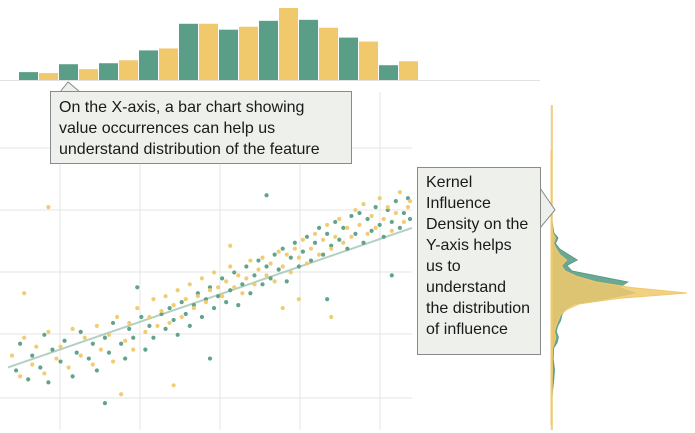  What do you see at coordinates (619, 287) in the screenshot?
I see `density-curve-yellow` at bounding box center [619, 287].